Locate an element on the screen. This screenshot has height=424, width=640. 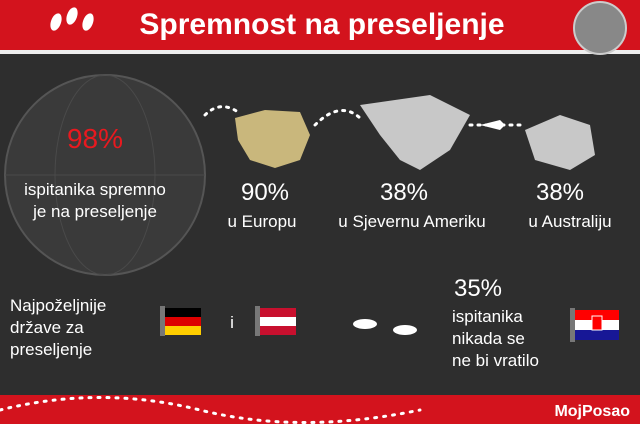
brand: MojPosao is located at coordinates (592, 411).